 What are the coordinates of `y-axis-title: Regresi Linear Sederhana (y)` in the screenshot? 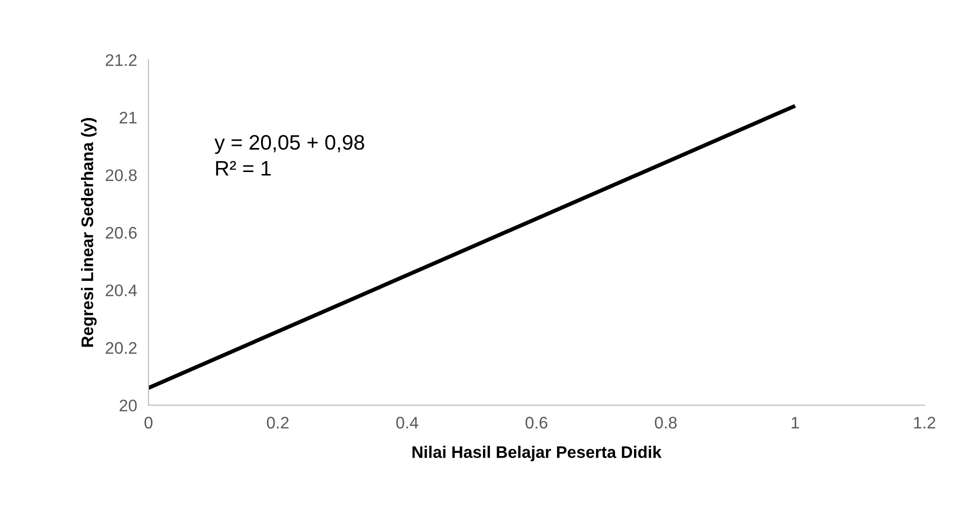 It's located at (89, 232).